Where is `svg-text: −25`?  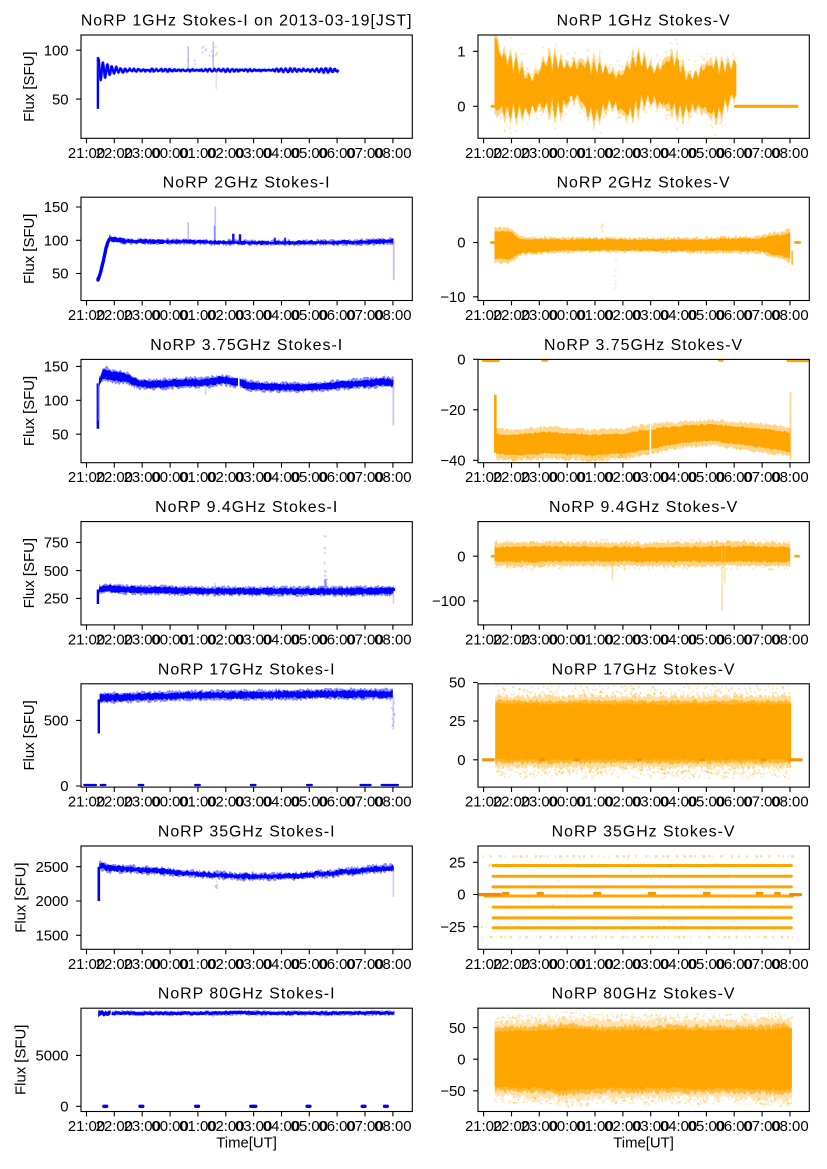
svg-text: −25 is located at coordinates (452, 928).